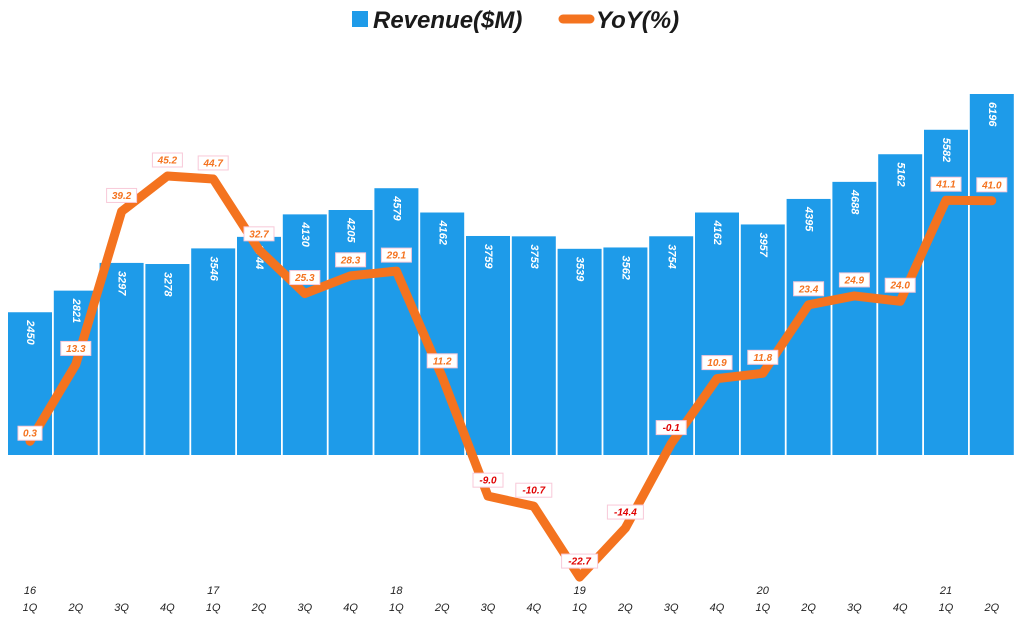 This screenshot has height=623, width=1024. I want to click on yoy-value-label: 45.2, so click(167, 161).